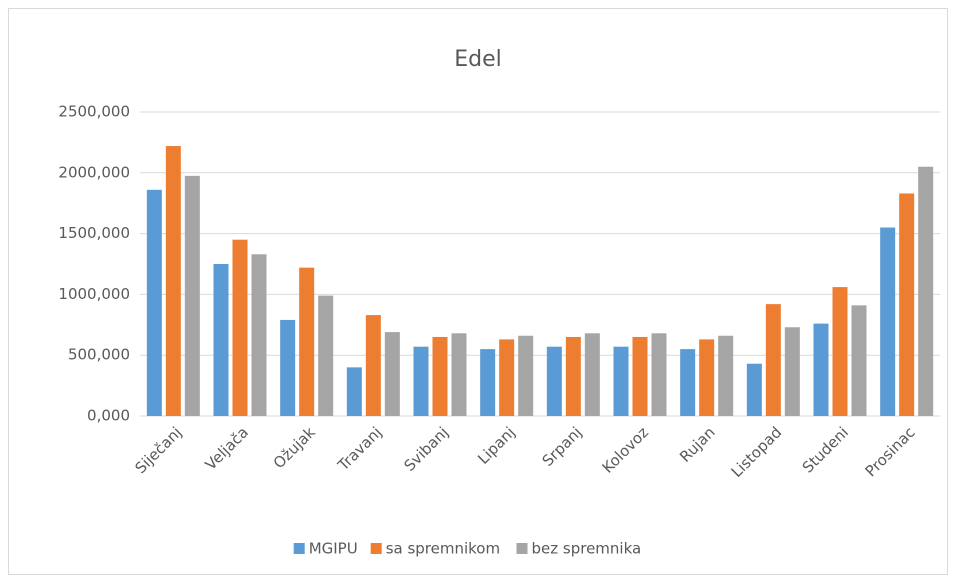  What do you see at coordinates (443, 549) in the screenshot?
I see `legend-label: sa spremnikom` at bounding box center [443, 549].